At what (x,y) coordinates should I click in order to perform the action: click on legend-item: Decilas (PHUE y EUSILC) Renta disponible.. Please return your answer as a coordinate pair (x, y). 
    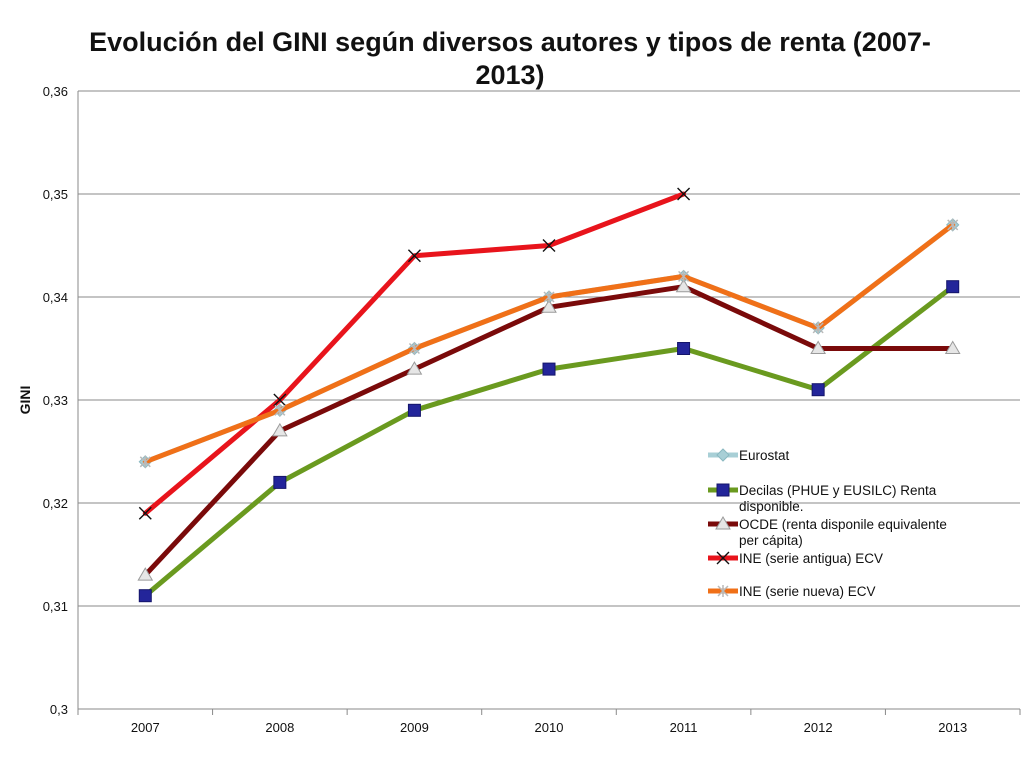
    Looking at the image, I should click on (822, 498).